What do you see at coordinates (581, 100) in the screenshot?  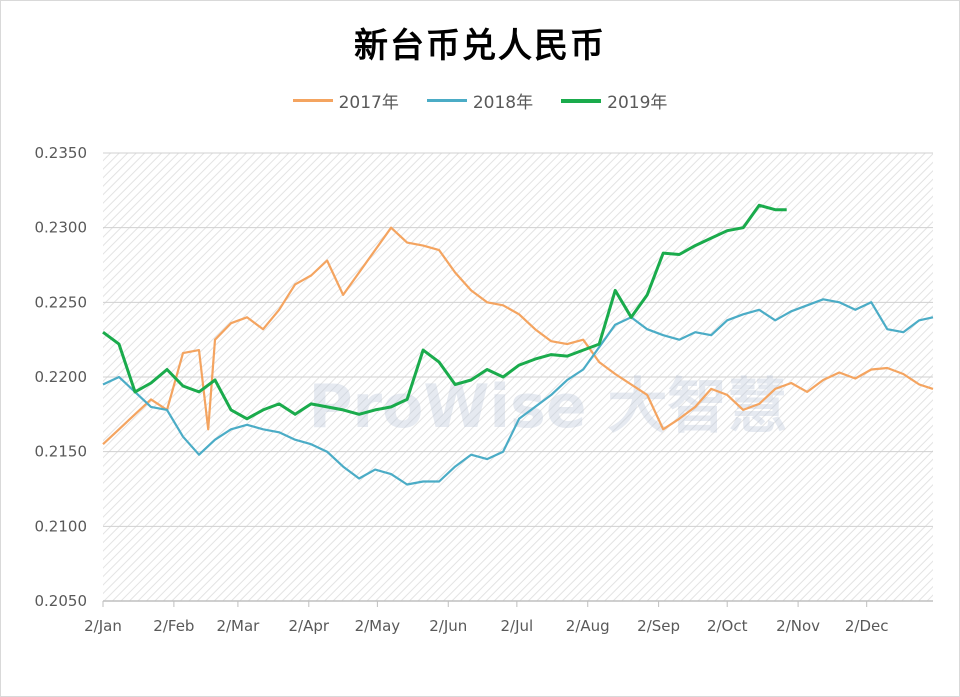 I see `legend-swatch-2019` at bounding box center [581, 100].